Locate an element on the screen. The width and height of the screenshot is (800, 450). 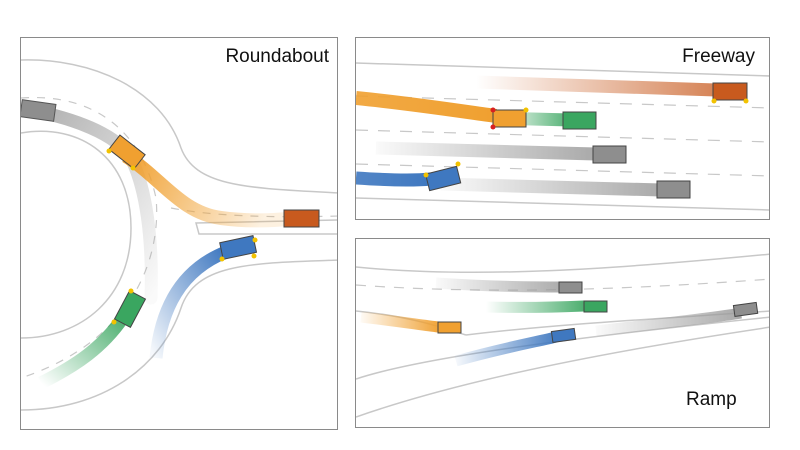
panel-title-freeway: Freeway is located at coordinates (718, 56).